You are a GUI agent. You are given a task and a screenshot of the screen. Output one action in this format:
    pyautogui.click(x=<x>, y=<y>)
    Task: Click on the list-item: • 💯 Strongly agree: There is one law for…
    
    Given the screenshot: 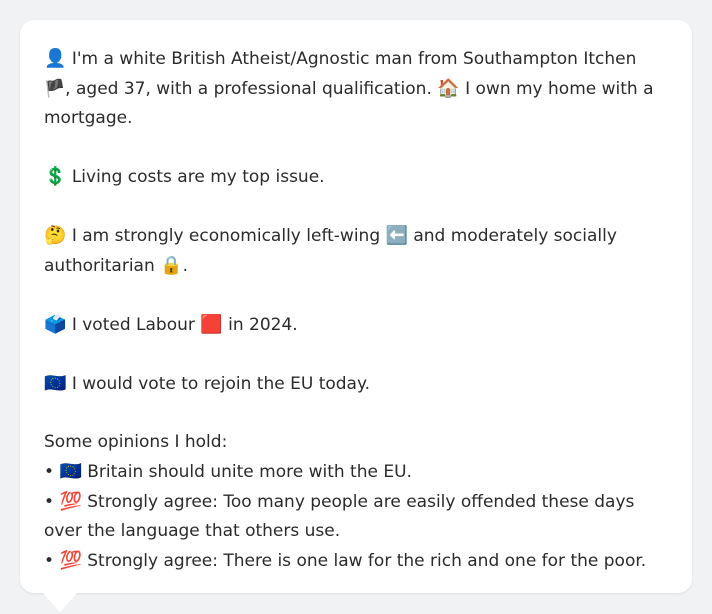 What is the action you would take?
    pyautogui.click(x=356, y=561)
    